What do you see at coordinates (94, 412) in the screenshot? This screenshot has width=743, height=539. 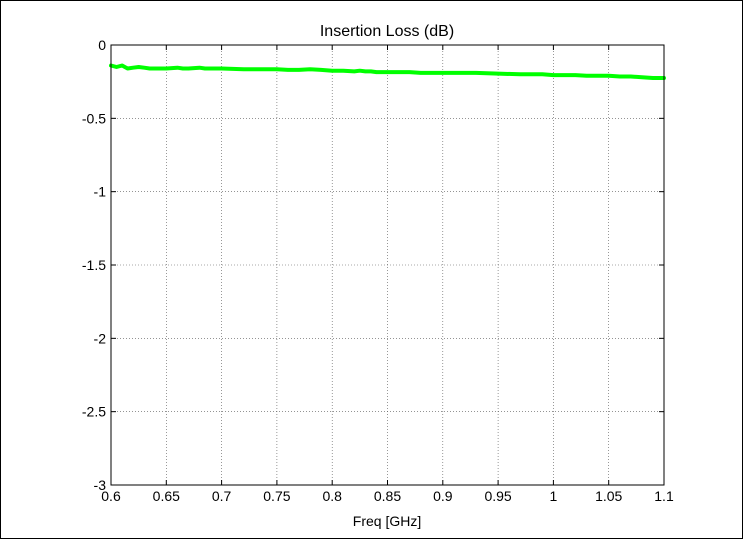 I see `y-tick-label: -2.5` at bounding box center [94, 412].